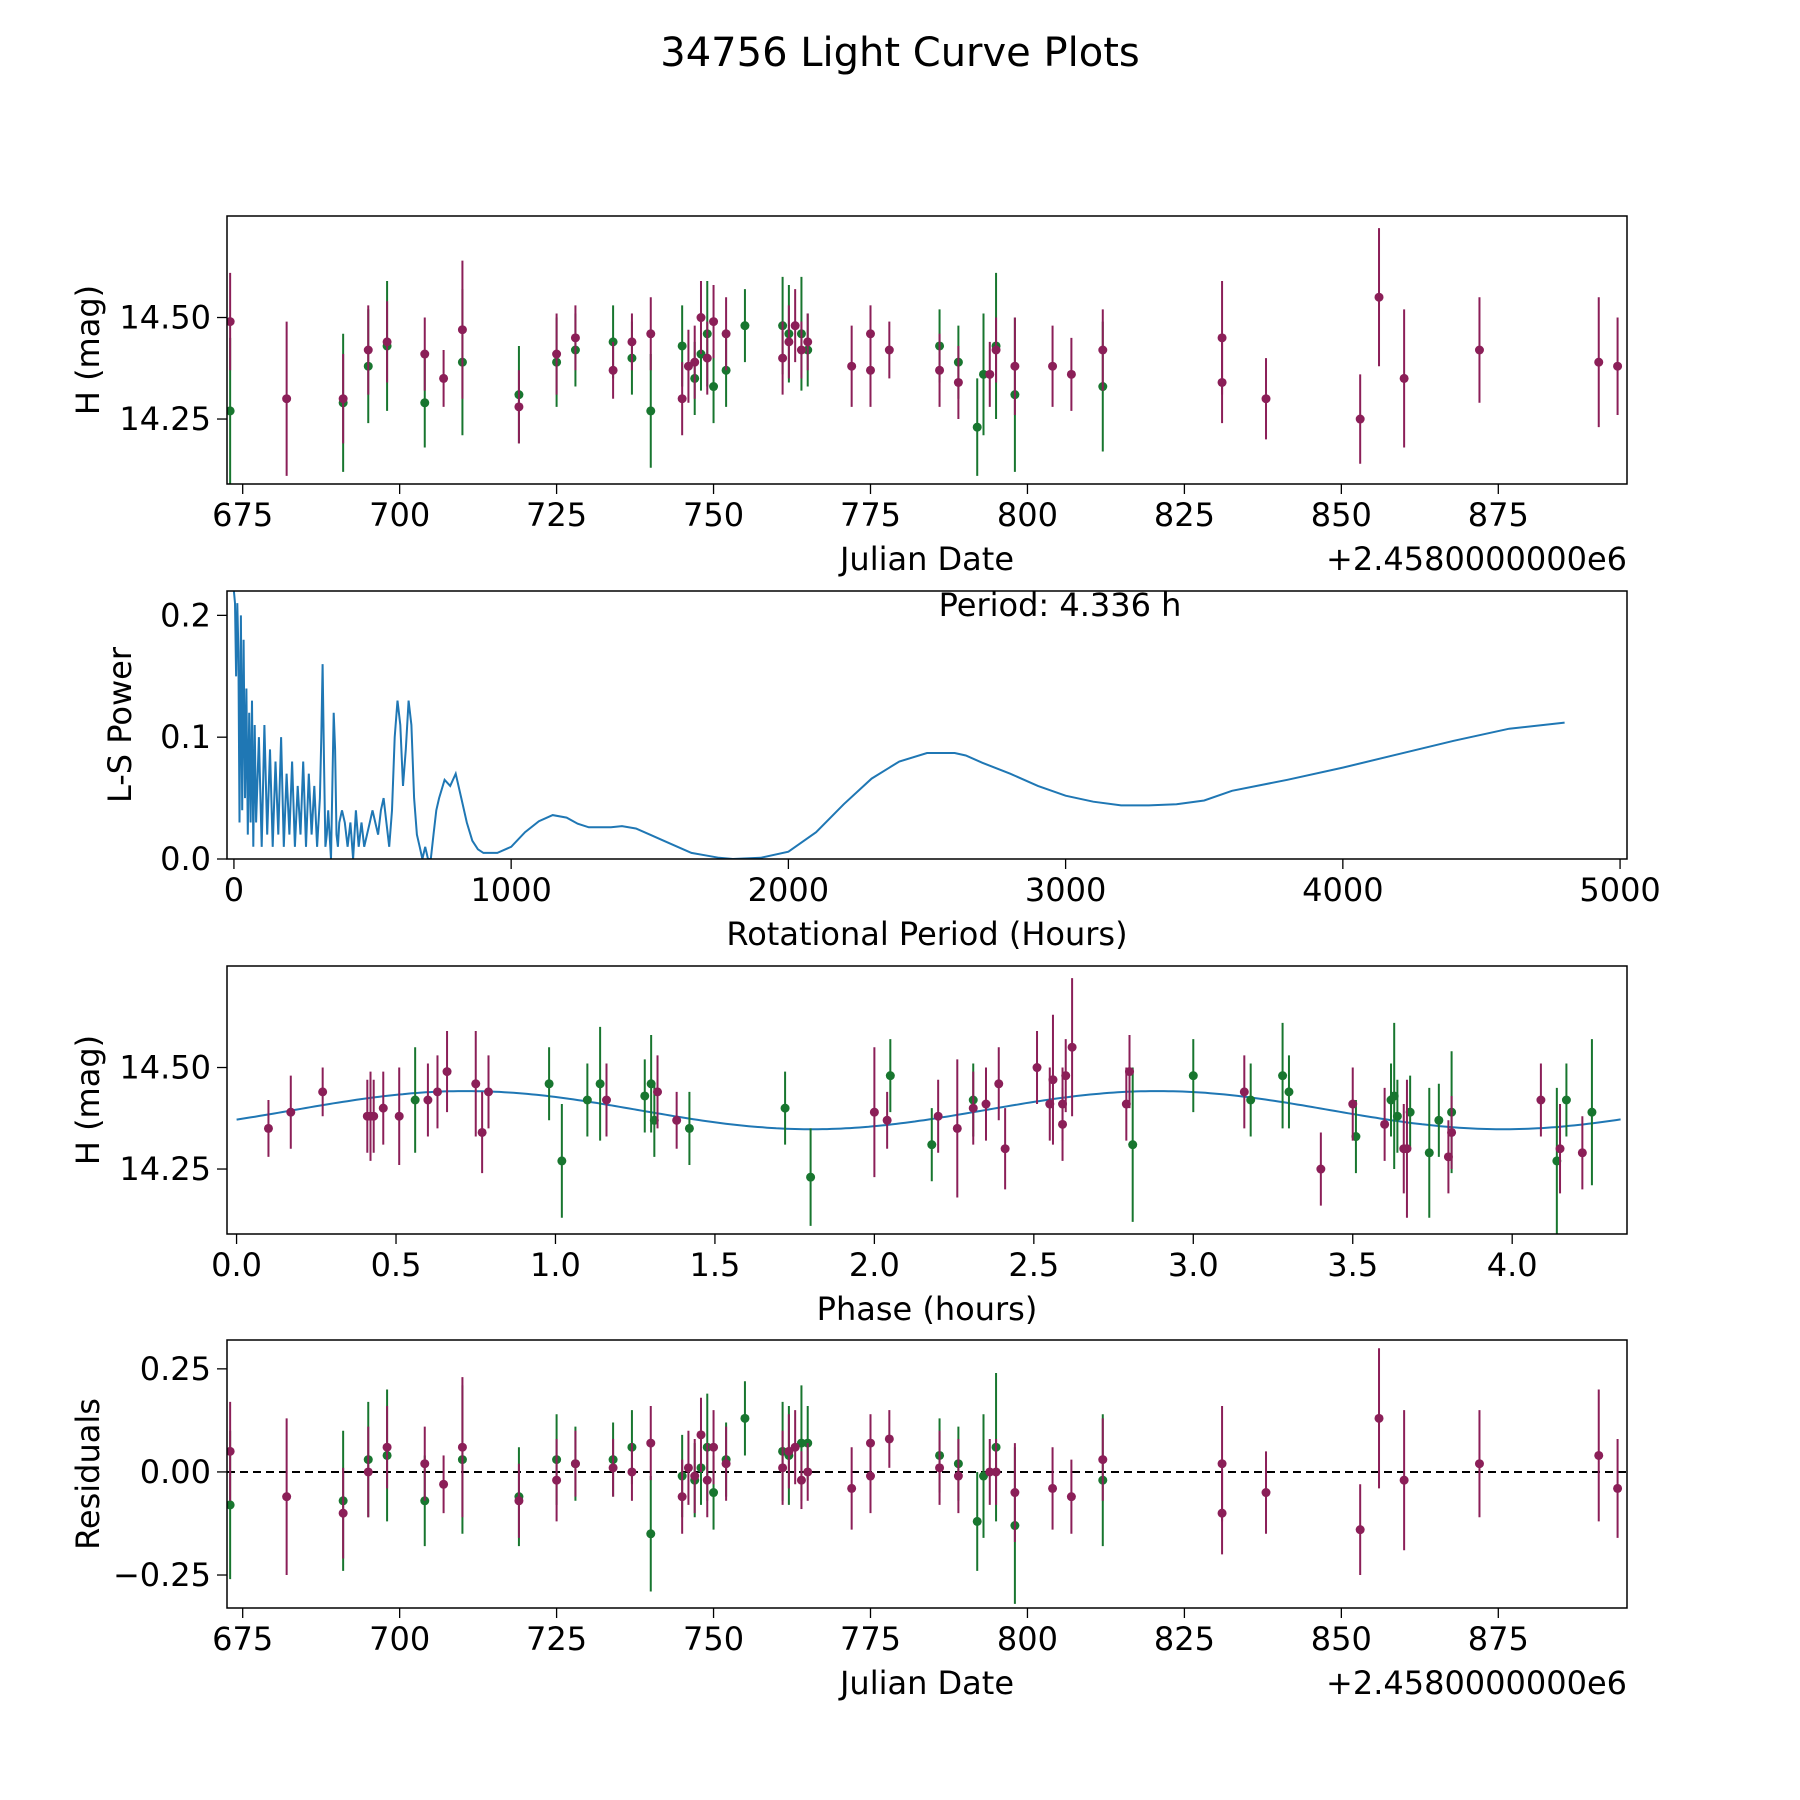  Describe the element at coordinates (1476, 1683) in the screenshot. I see `x-offset-label: +2.4580000000e6` at that location.